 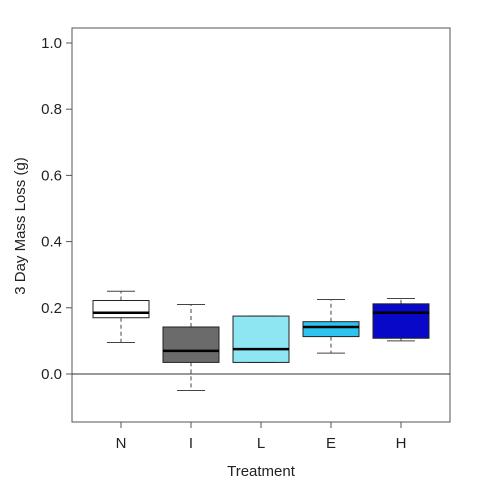 What do you see at coordinates (56, 209) in the screenshot?
I see `y-axis: 0.0 0.2 0.4 0.6 0.8 1.0` at bounding box center [56, 209].